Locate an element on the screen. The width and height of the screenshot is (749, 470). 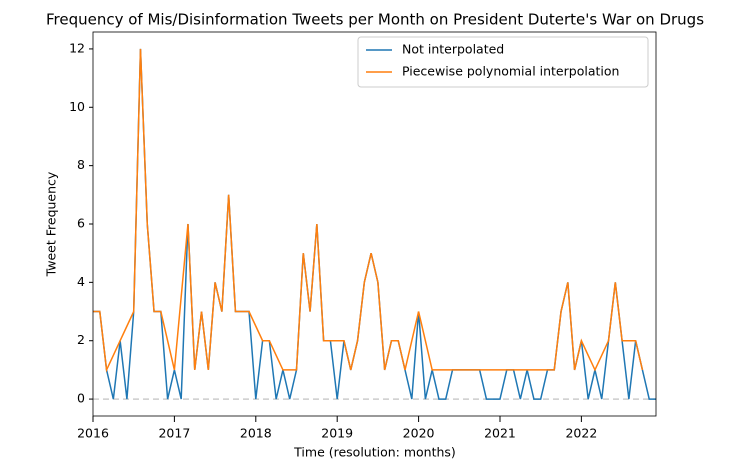
y-tick-label: 4 is located at coordinates (81, 281).